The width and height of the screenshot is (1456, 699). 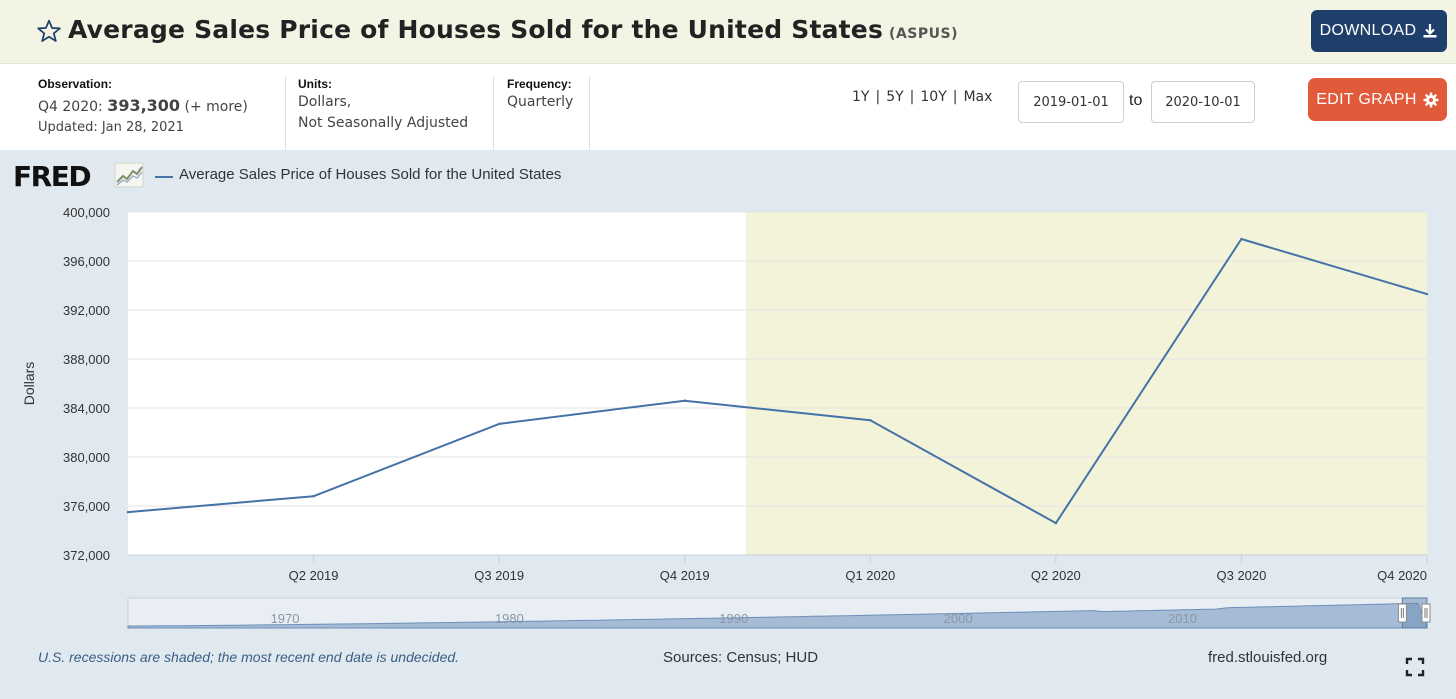 I want to click on y-tick-label: 376,000, so click(x=86, y=506).